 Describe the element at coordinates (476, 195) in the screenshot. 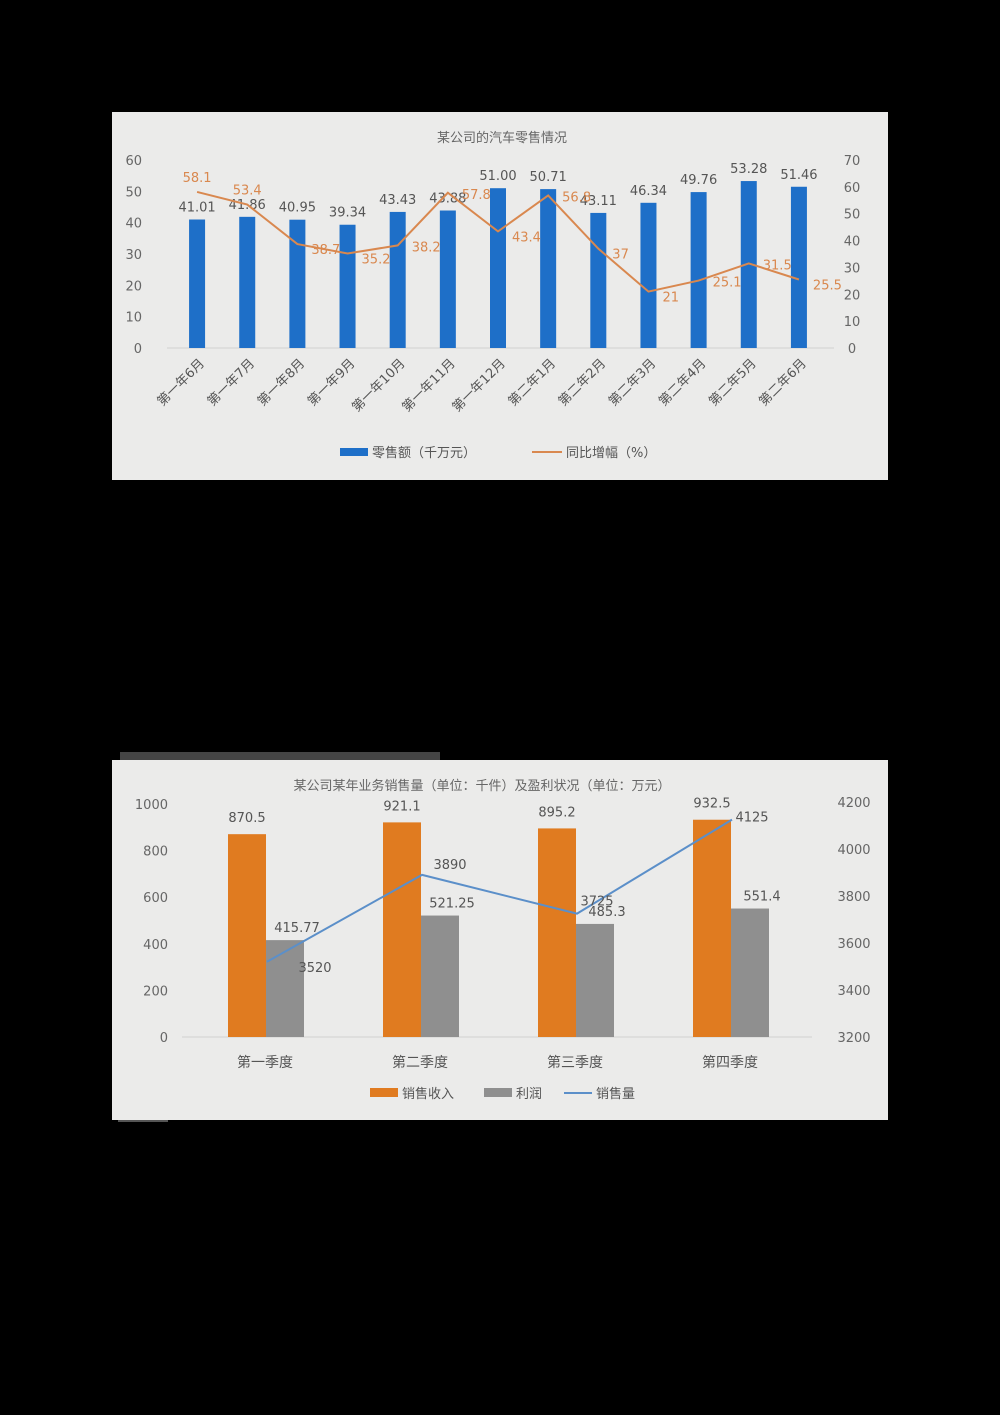

I see `line-value-label: 57.8` at that location.